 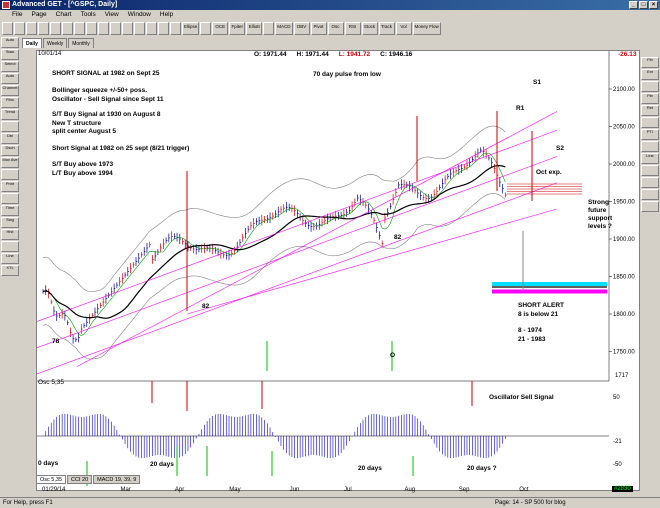 I want to click on title-bar: Advanced GET - [^GSPC, Daily] _ □ ×, so click(x=330, y=5).